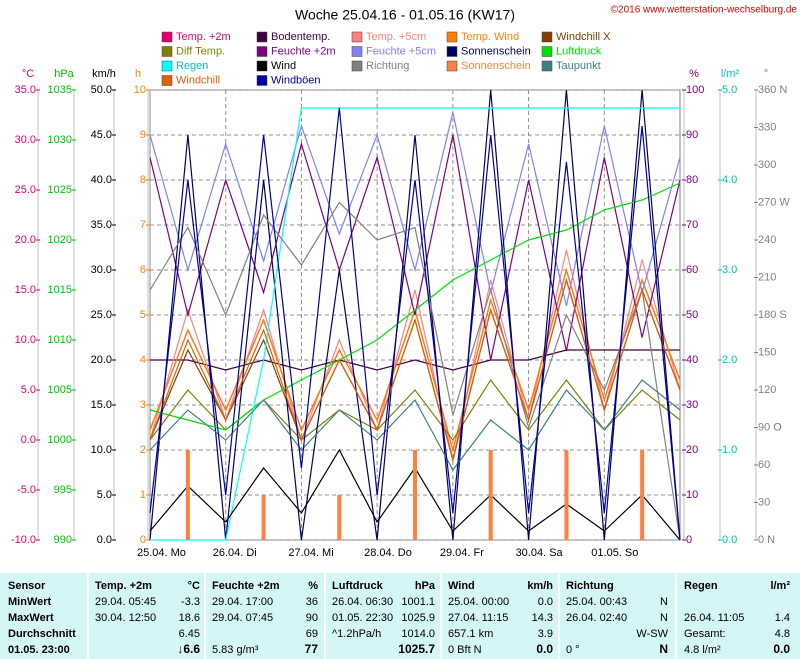 This screenshot has height=659, width=800. Describe the element at coordinates (125, 618) in the screenshot. I see `table-cell: 30.04. 12:50` at that location.